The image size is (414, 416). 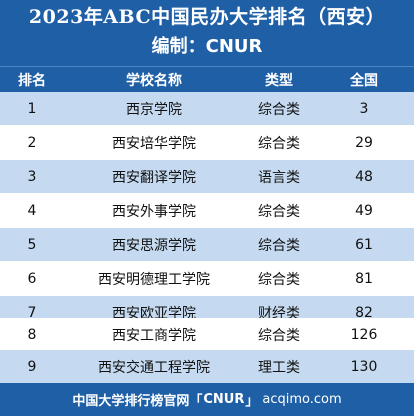 What do you see at coordinates (154, 211) in the screenshot?
I see `school-name-cell: 西安外事学院` at bounding box center [154, 211].